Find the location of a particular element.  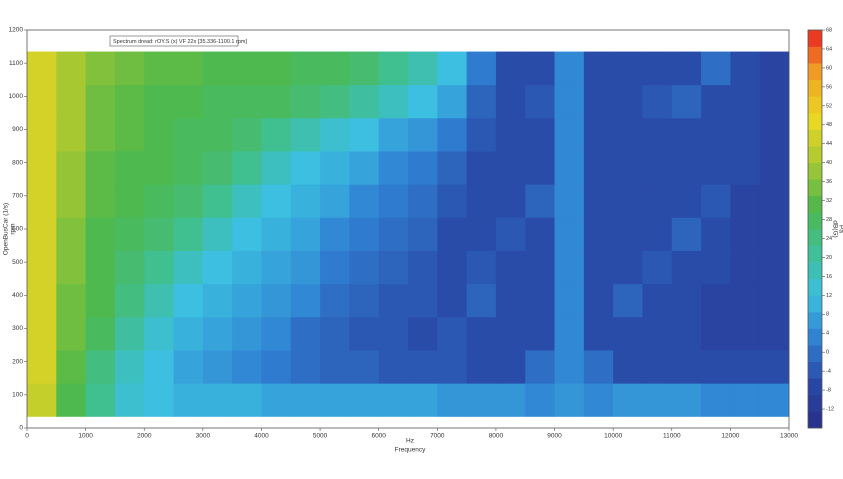

colorbar-tick-label: 16 is located at coordinates (829, 277).